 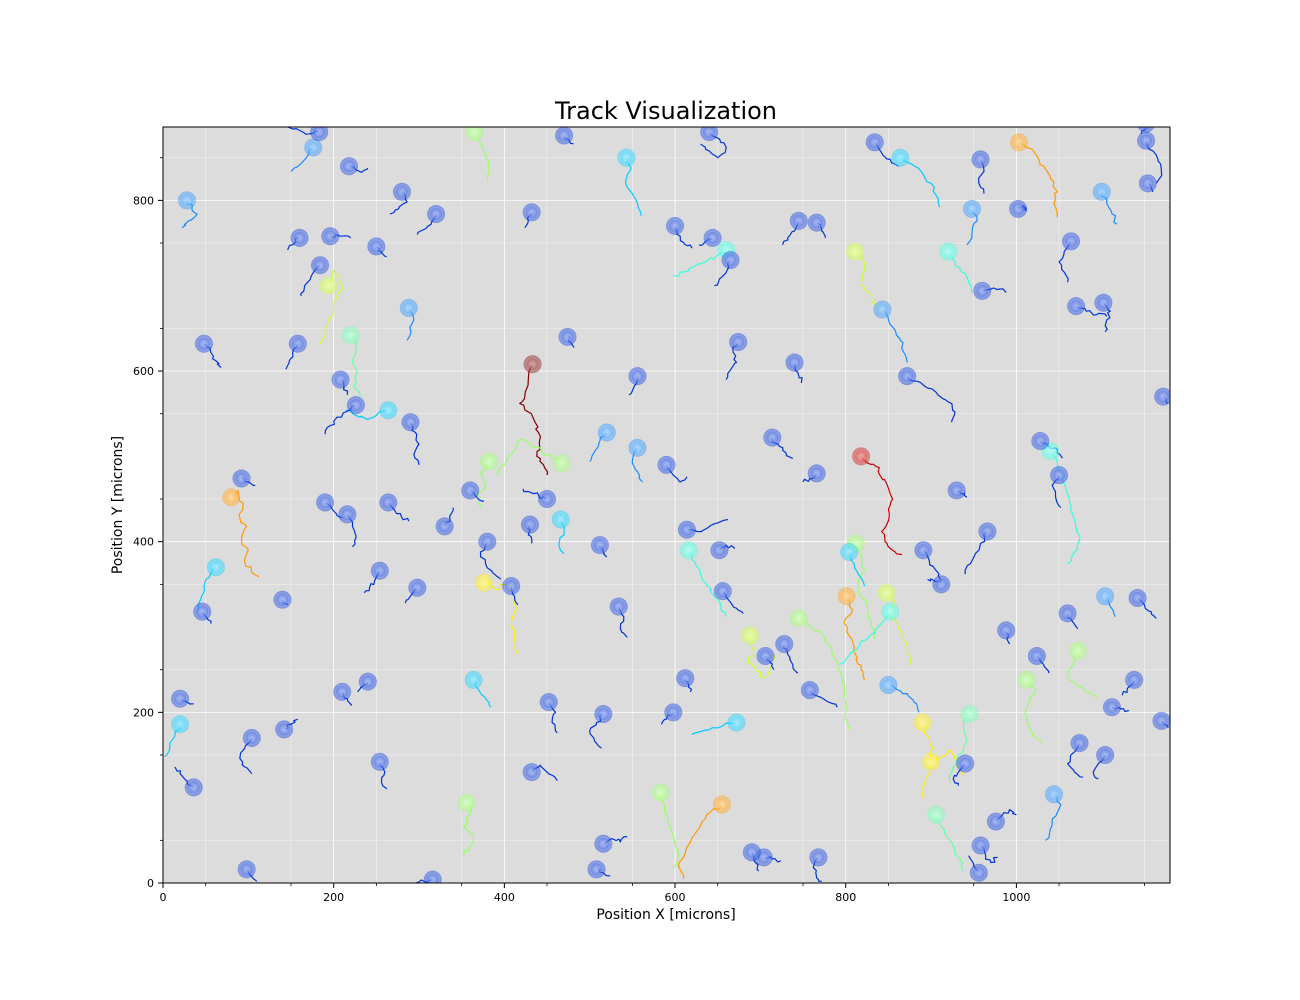 I want to click on x-tick-label: 1000, so click(x=1016, y=897).